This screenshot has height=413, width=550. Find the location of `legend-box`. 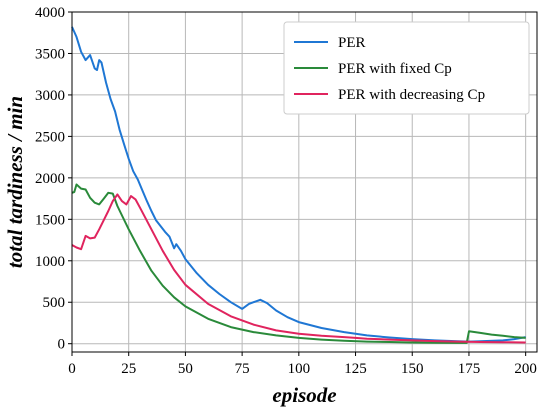

legend-box is located at coordinates (406, 68).